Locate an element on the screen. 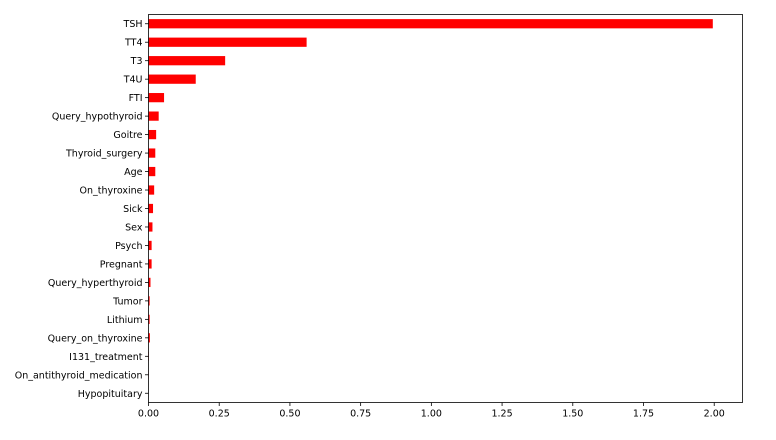  x-tick-label: 2.00 is located at coordinates (714, 414).